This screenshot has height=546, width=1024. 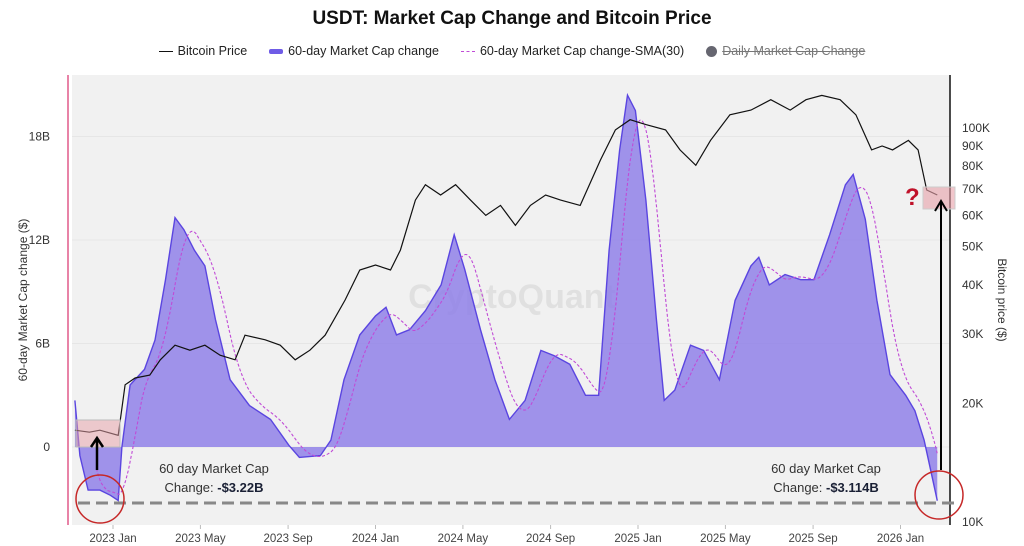 I want to click on y2-tick-label: 80K, so click(x=972, y=166).